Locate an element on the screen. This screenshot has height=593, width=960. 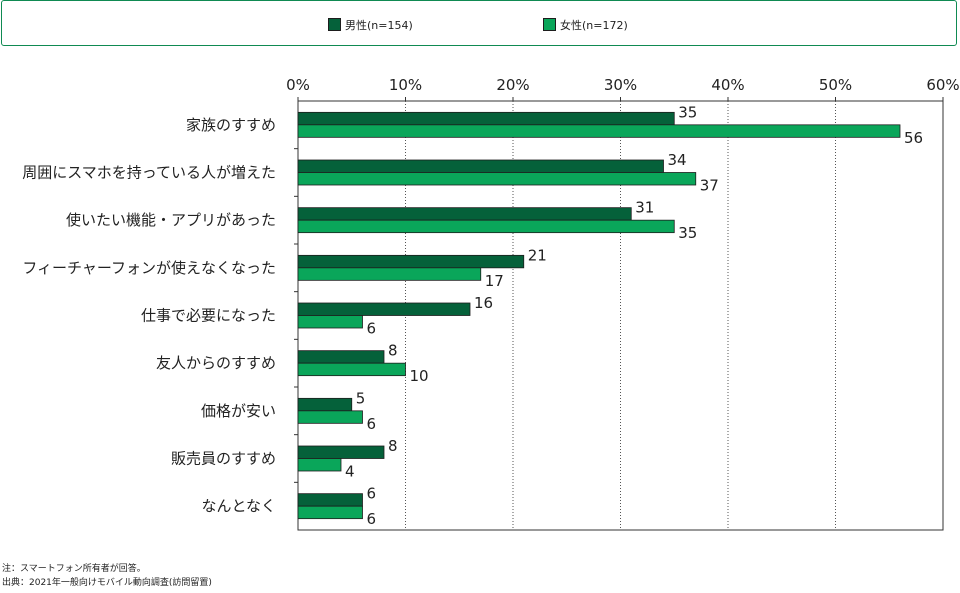
value-label-male: 34 is located at coordinates (677, 160).